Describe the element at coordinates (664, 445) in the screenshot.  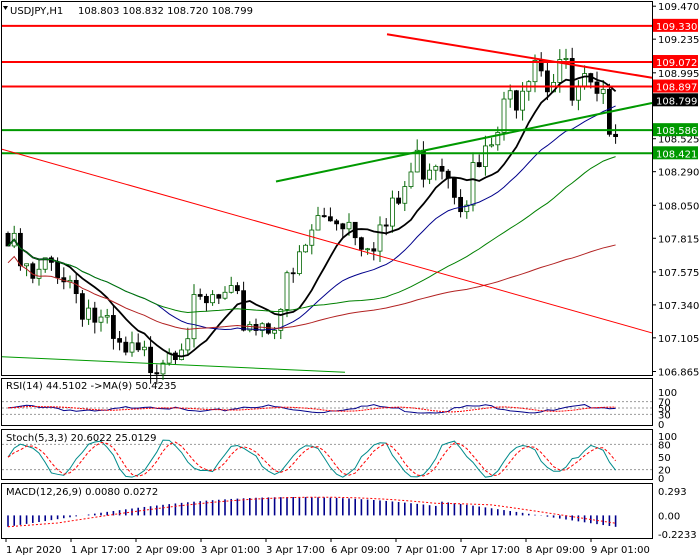
I see `sub-tick-label: 80` at that location.